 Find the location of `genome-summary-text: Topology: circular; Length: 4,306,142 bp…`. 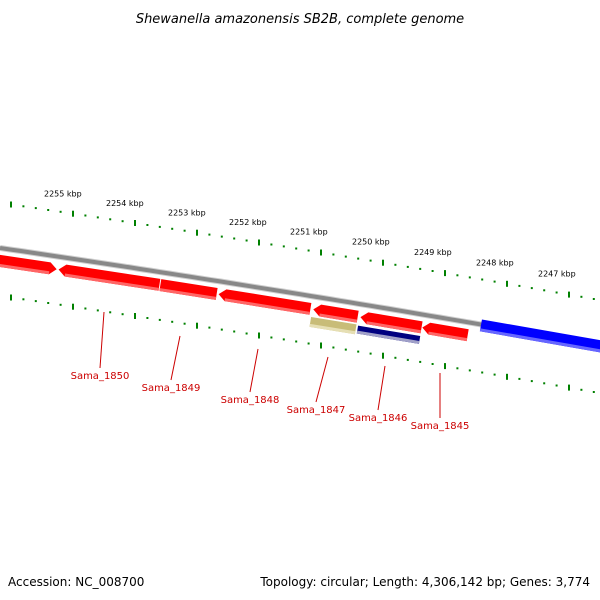

genome-summary-text: Topology: circular; Length: 4,306,142 bp… is located at coordinates (424, 582).